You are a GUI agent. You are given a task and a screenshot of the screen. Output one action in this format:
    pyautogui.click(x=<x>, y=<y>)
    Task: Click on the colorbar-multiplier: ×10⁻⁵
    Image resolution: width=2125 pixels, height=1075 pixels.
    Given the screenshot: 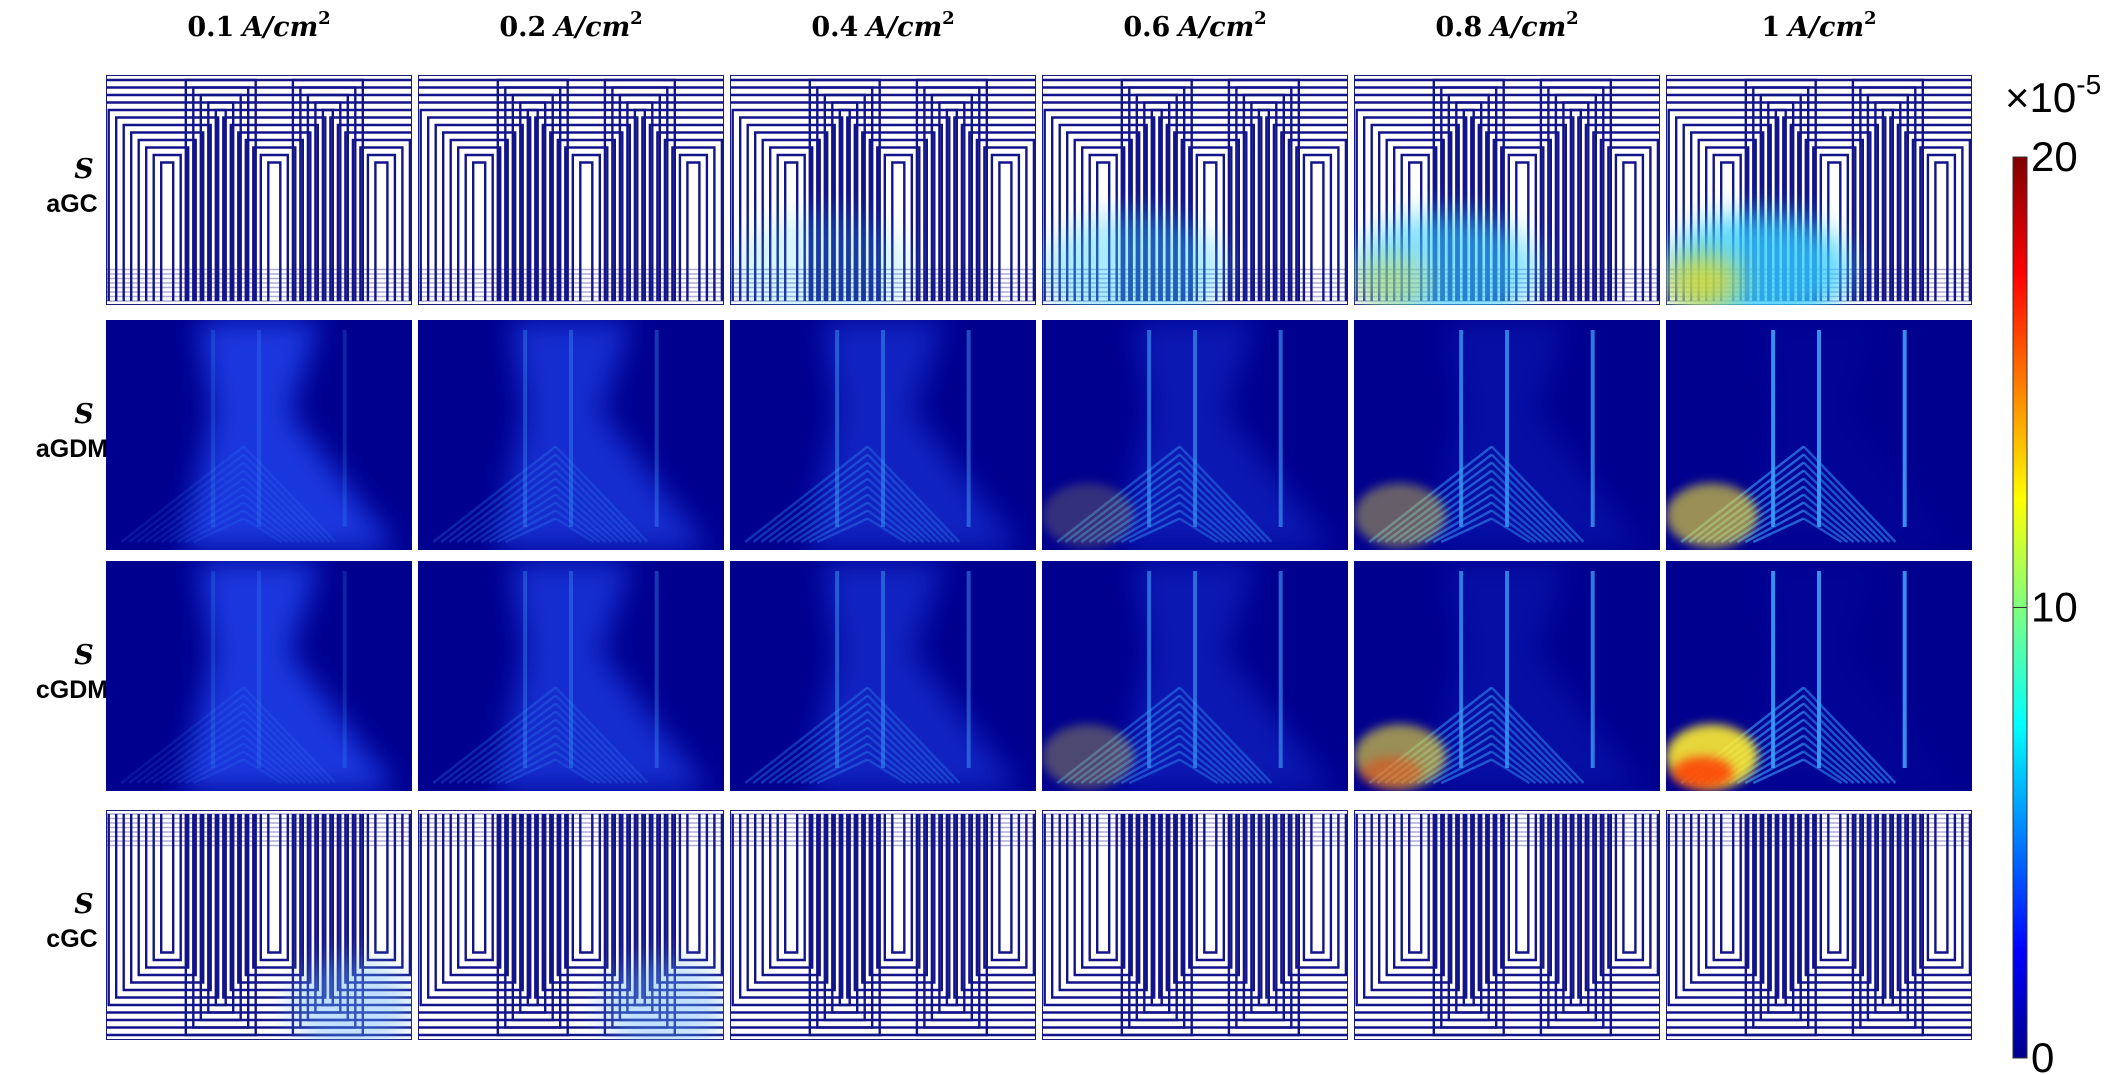 What is the action you would take?
    pyautogui.click(x=2053, y=95)
    